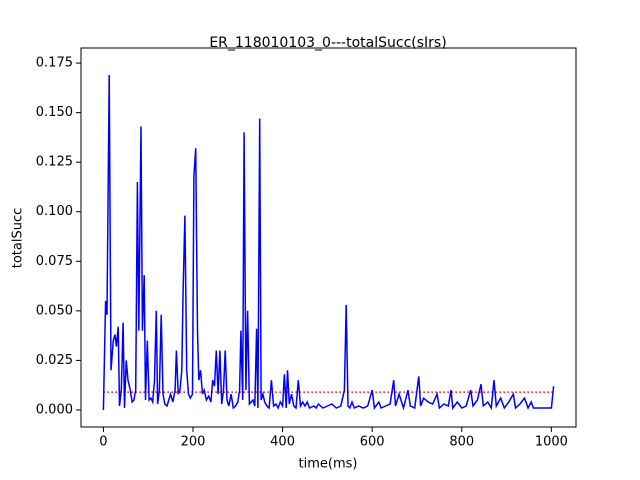  What do you see at coordinates (54, 162) in the screenshot?
I see `y-tick-label: 0.125` at bounding box center [54, 162].